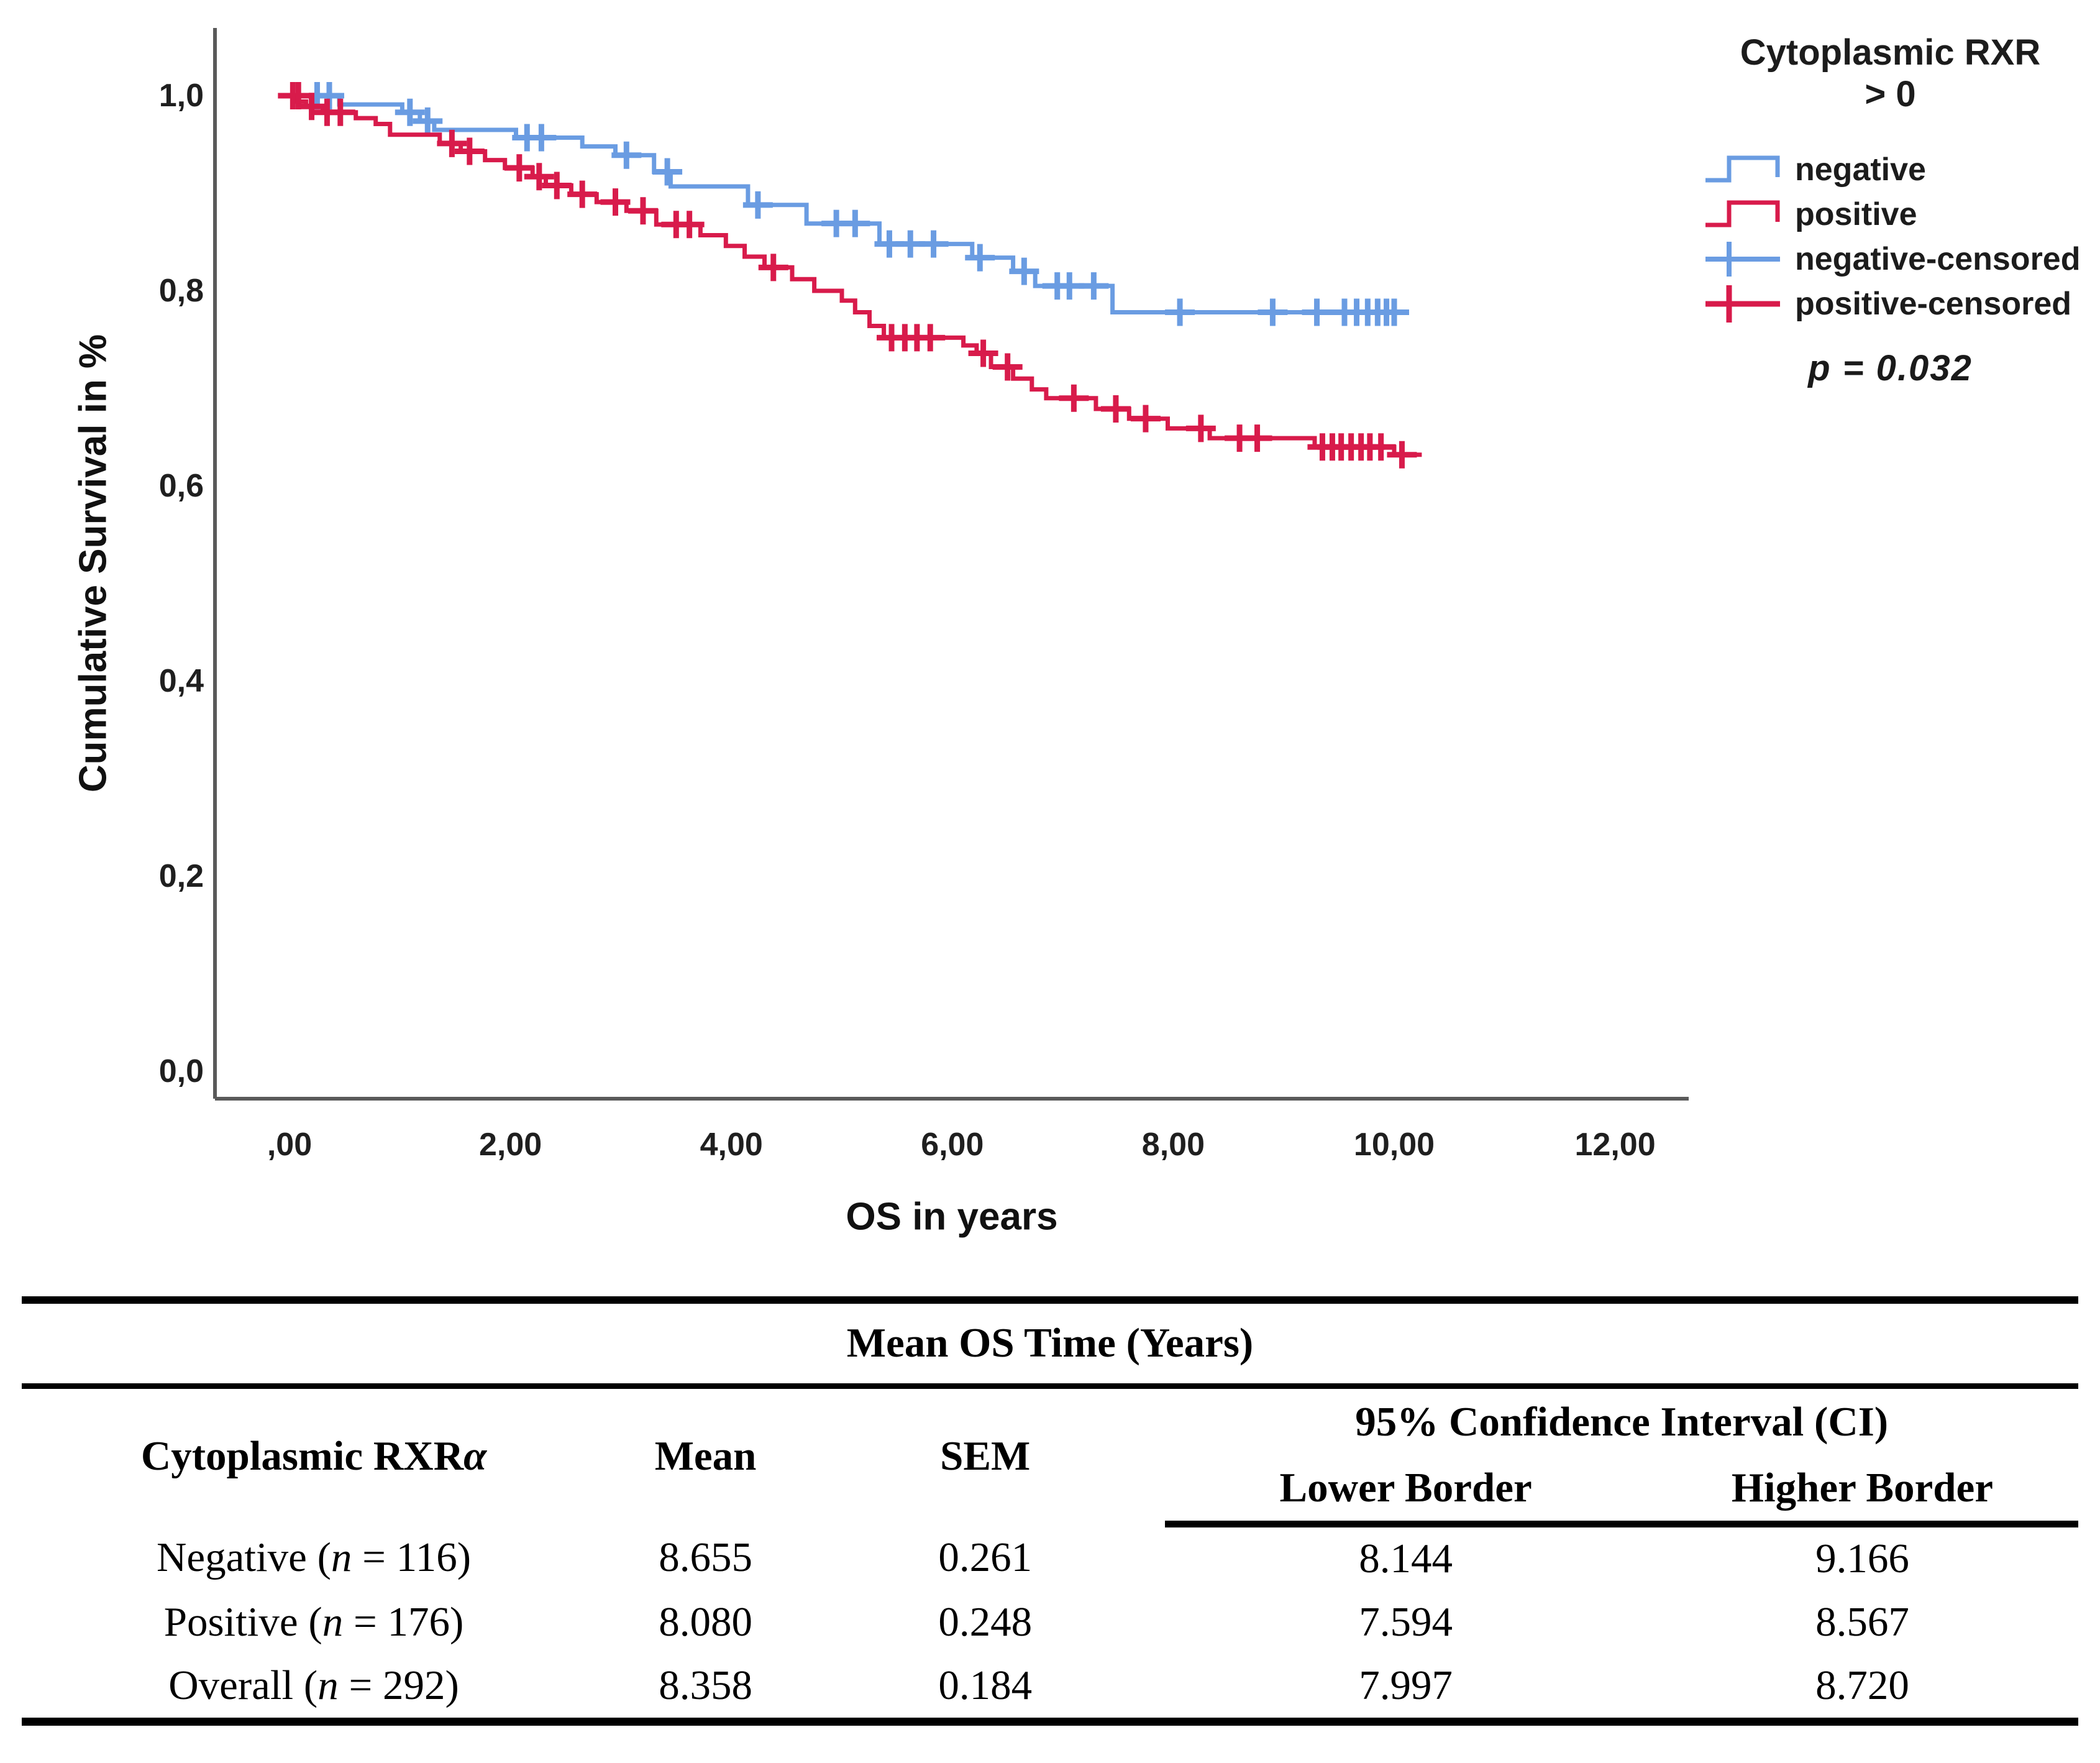 Image resolution: width=2100 pixels, height=1763 pixels. What do you see at coordinates (1405, 1690) in the screenshot?
I see `ci-lower-value: 7.997` at bounding box center [1405, 1690].